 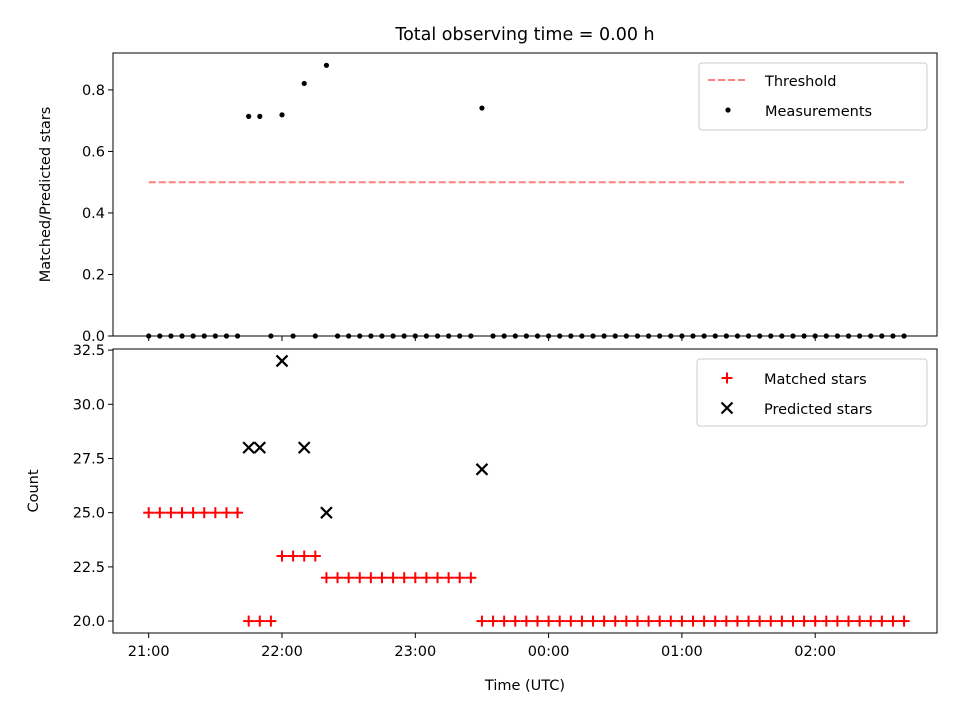 I want to click on legend-matched-swatch, so click(x=727, y=378).